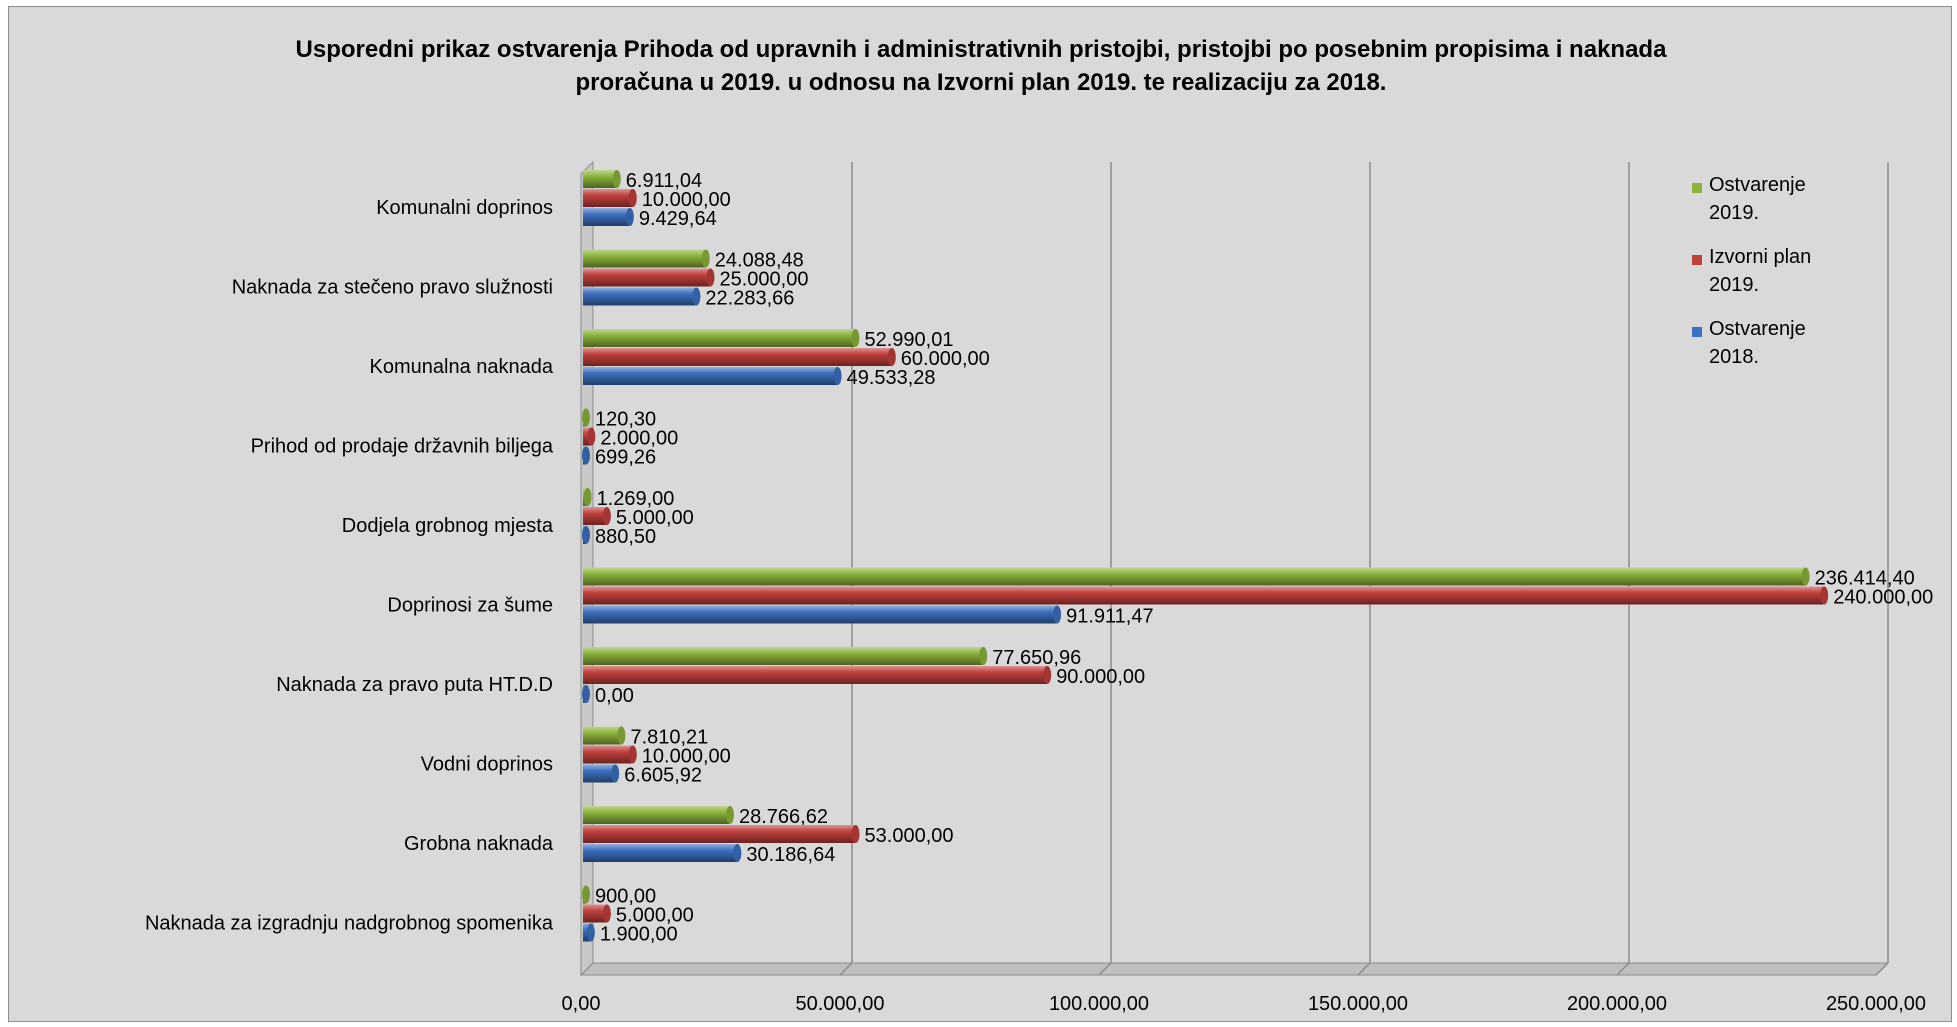  I want to click on category-label: Naknada za stečeno pravo služnosti, so click(392, 288).